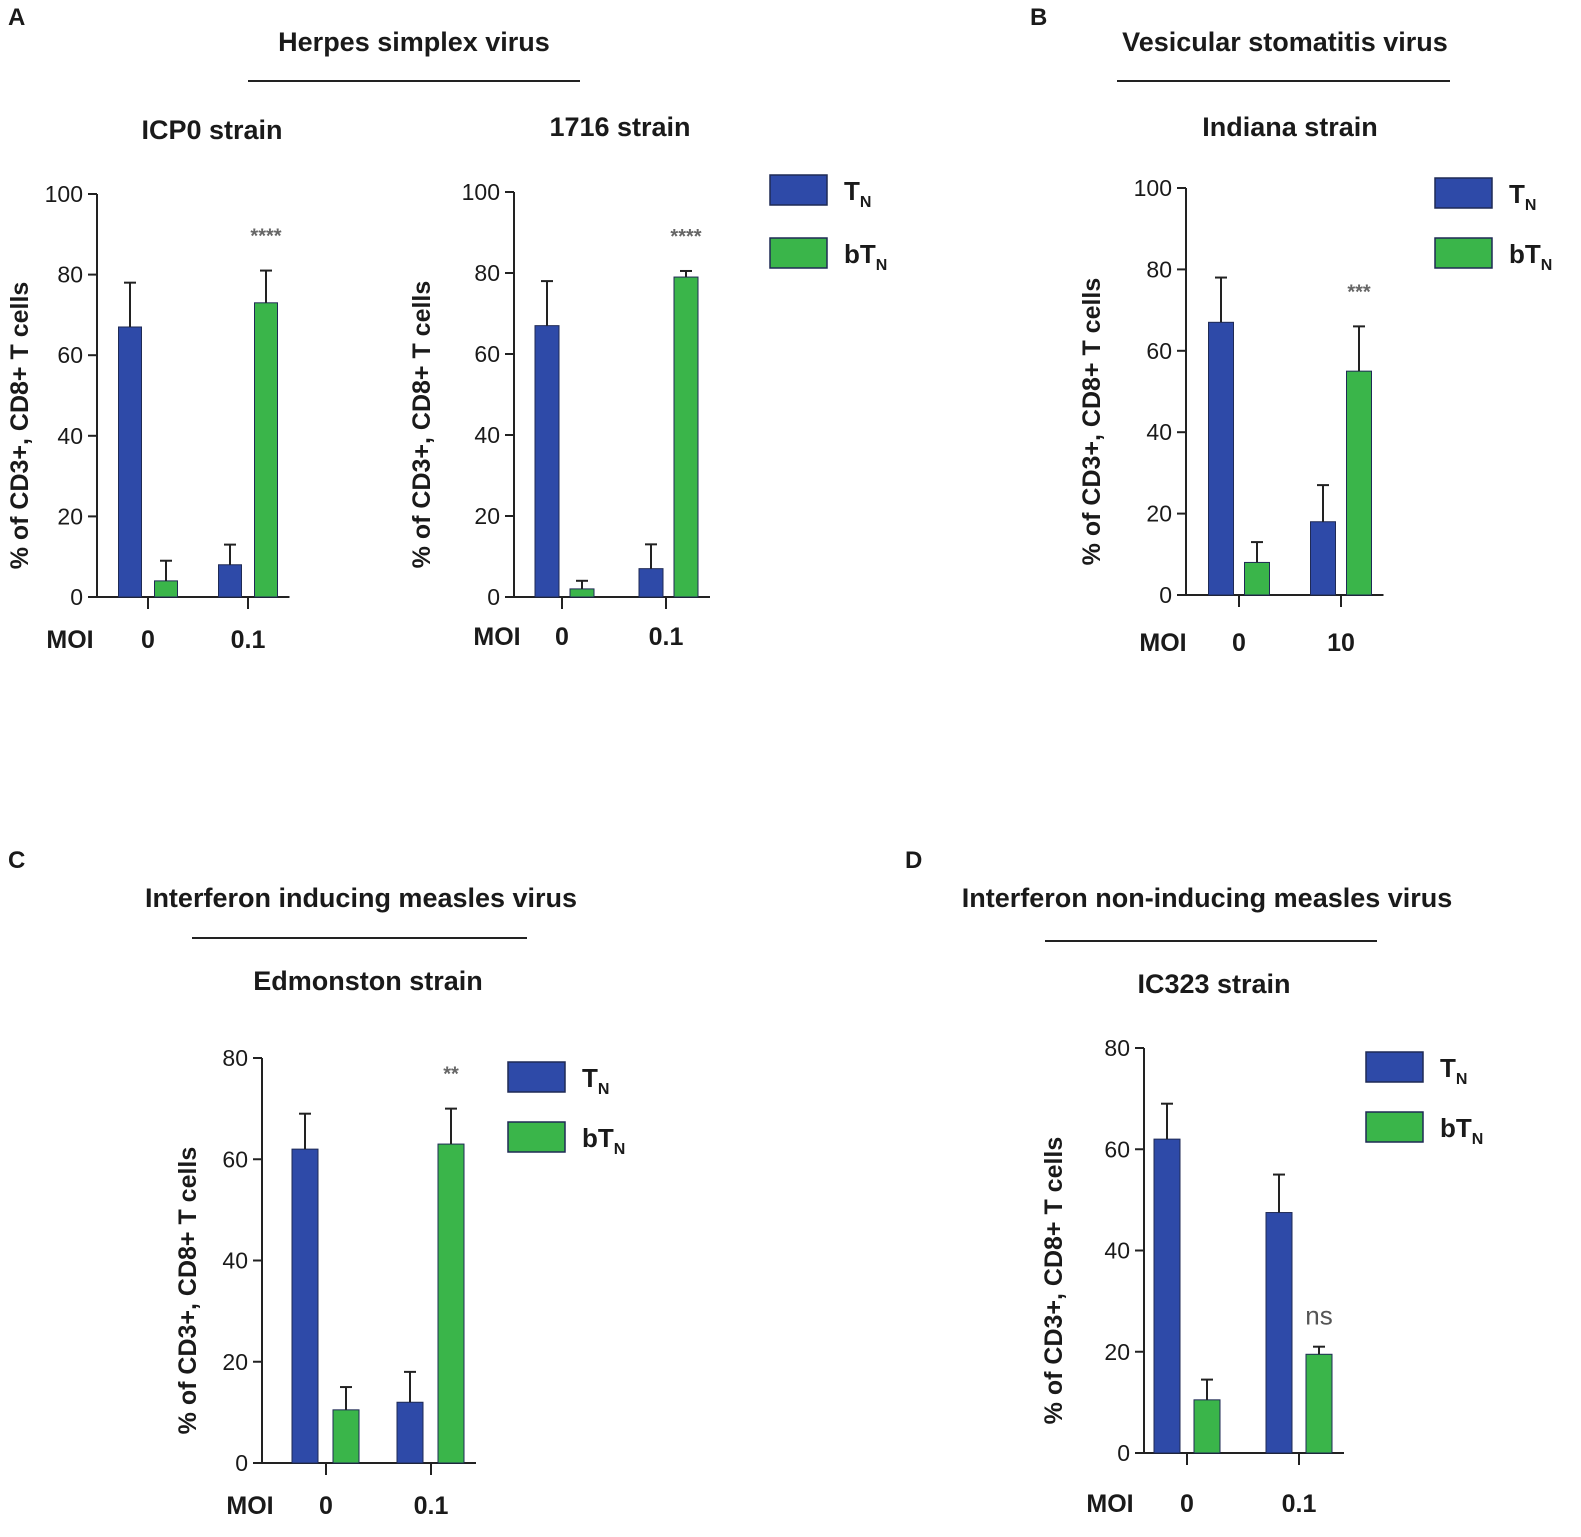 The width and height of the screenshot is (1581, 1537). Describe the element at coordinates (1290, 127) in the screenshot. I see `chart-title: Indiana strain` at that location.